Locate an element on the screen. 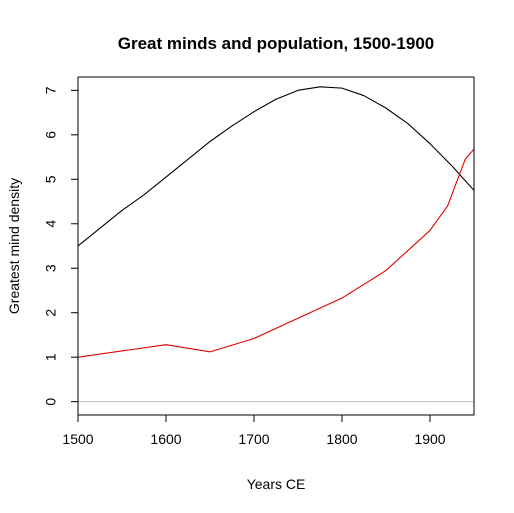 Image resolution: width=514 pixels, height=513 pixels. y-tick-label-1: 1 is located at coordinates (51, 357).